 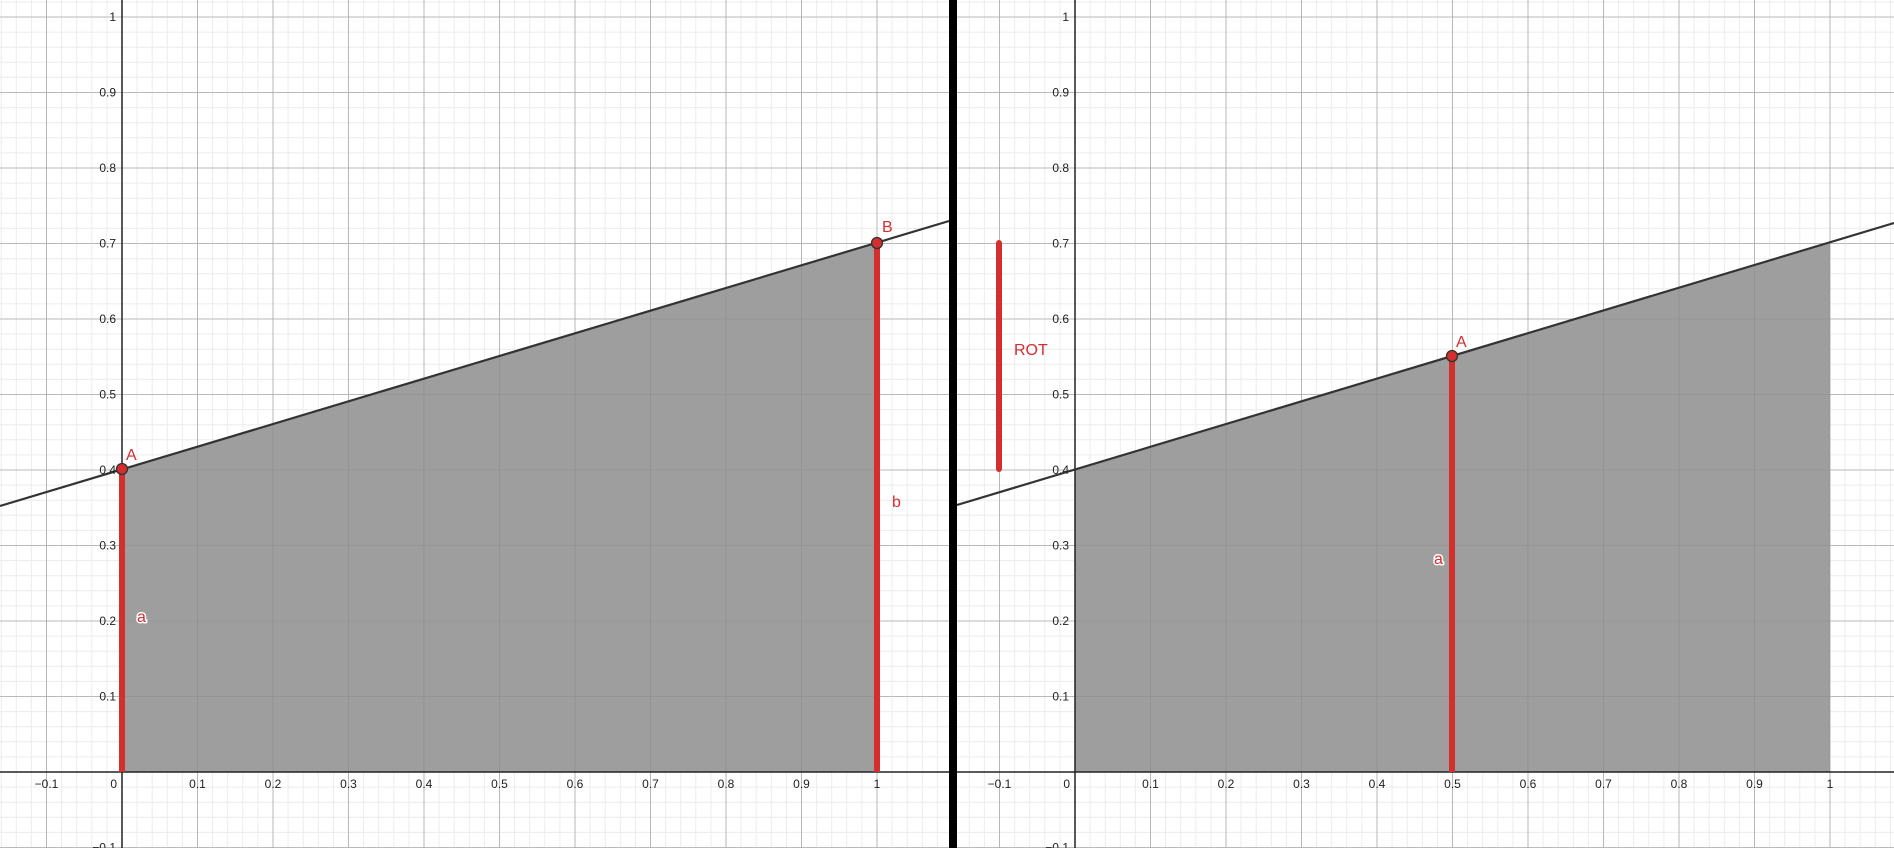 What do you see at coordinates (458, 784) in the screenshot?
I see `x-tick-labels: −0.100.10.20.30.40.50.60.70.80.911` at bounding box center [458, 784].